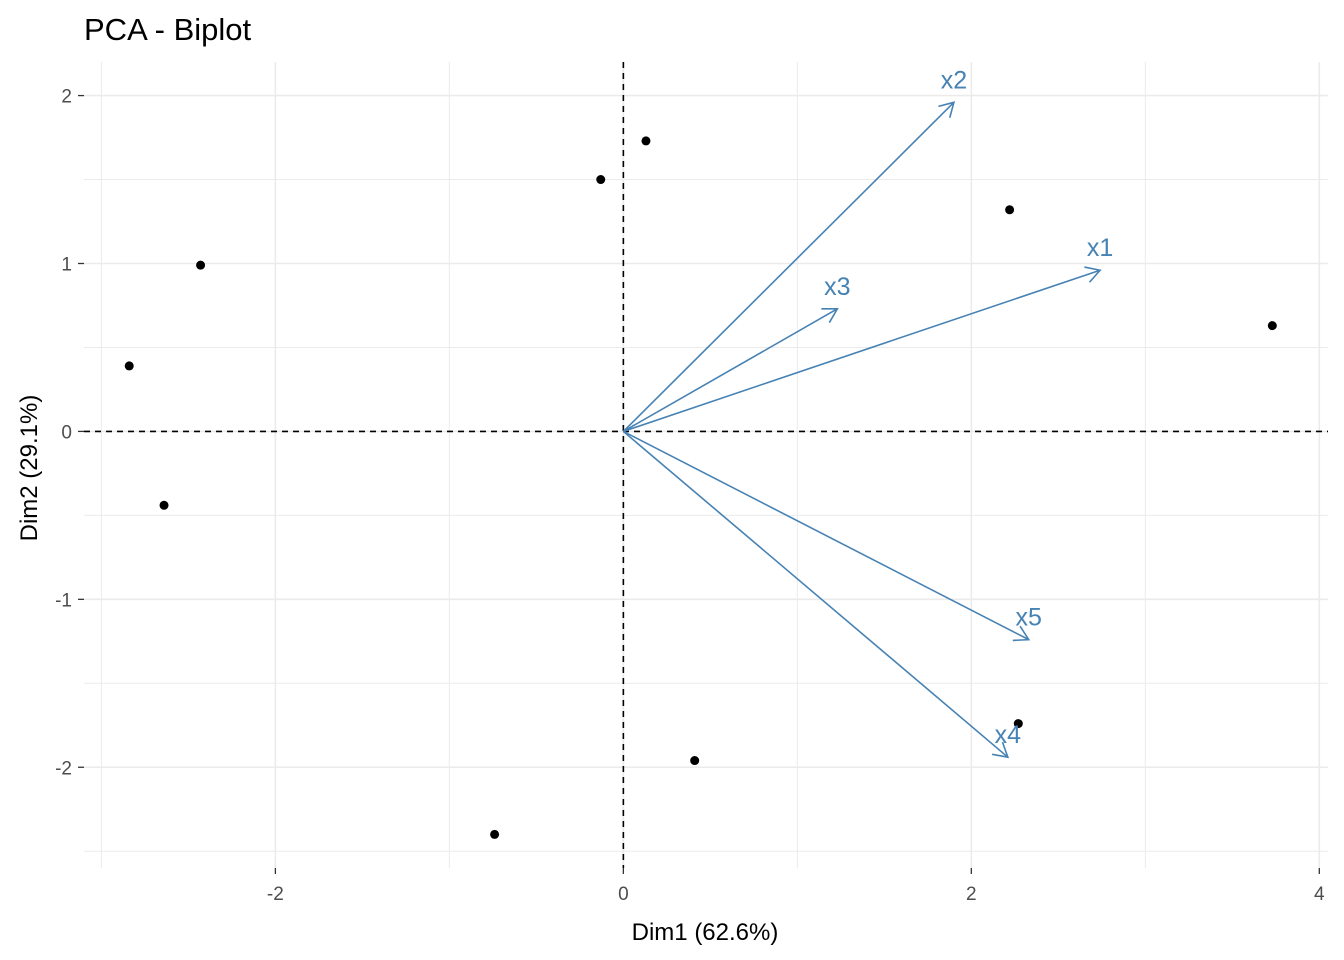 Image resolution: width=1344 pixels, height=960 pixels. What do you see at coordinates (1100, 248) in the screenshot?
I see `variable-label-x1: x1` at bounding box center [1100, 248].